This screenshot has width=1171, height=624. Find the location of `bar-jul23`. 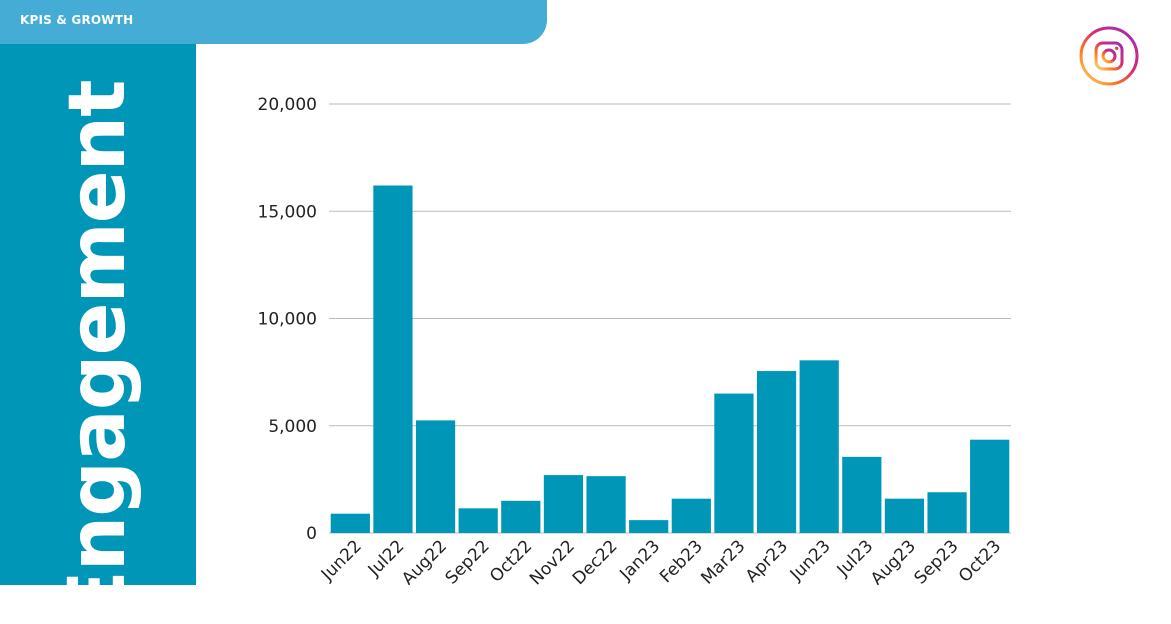

bar-jul23 is located at coordinates (862, 494).